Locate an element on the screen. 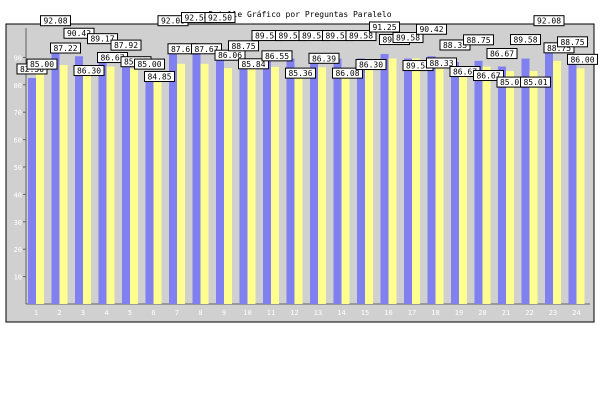 This screenshot has height=404, width=600. data-label-series-2: 84.85 is located at coordinates (159, 77).